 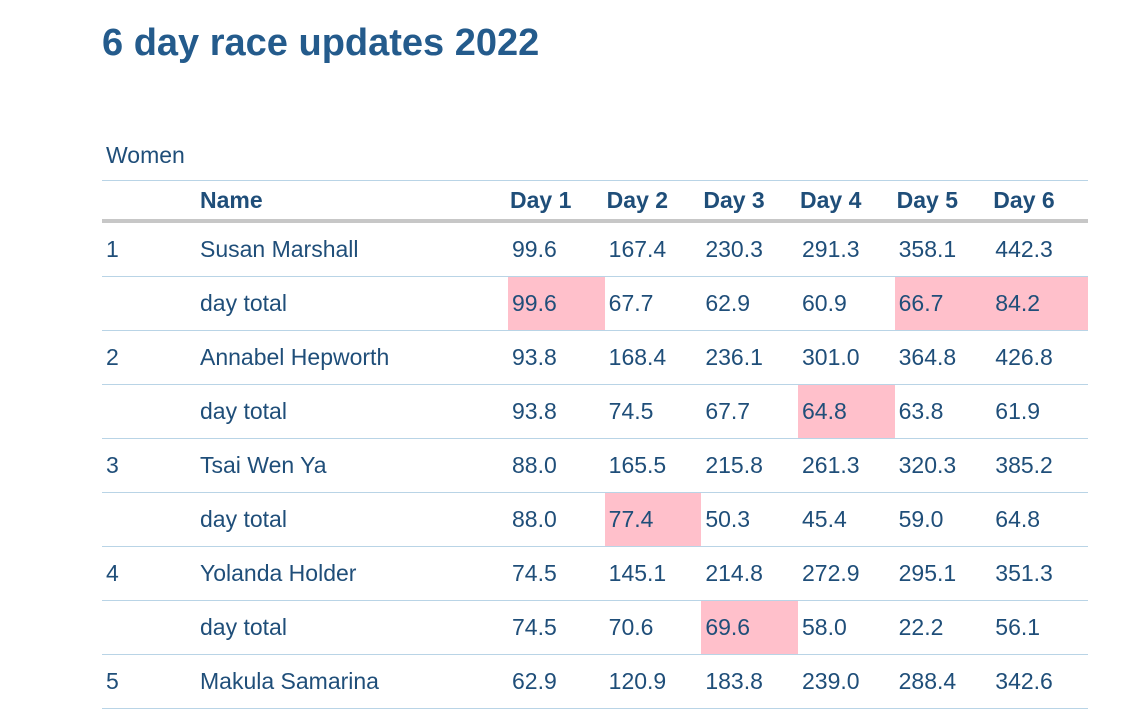 I want to click on day-5-cell: 320.3, so click(x=943, y=465).